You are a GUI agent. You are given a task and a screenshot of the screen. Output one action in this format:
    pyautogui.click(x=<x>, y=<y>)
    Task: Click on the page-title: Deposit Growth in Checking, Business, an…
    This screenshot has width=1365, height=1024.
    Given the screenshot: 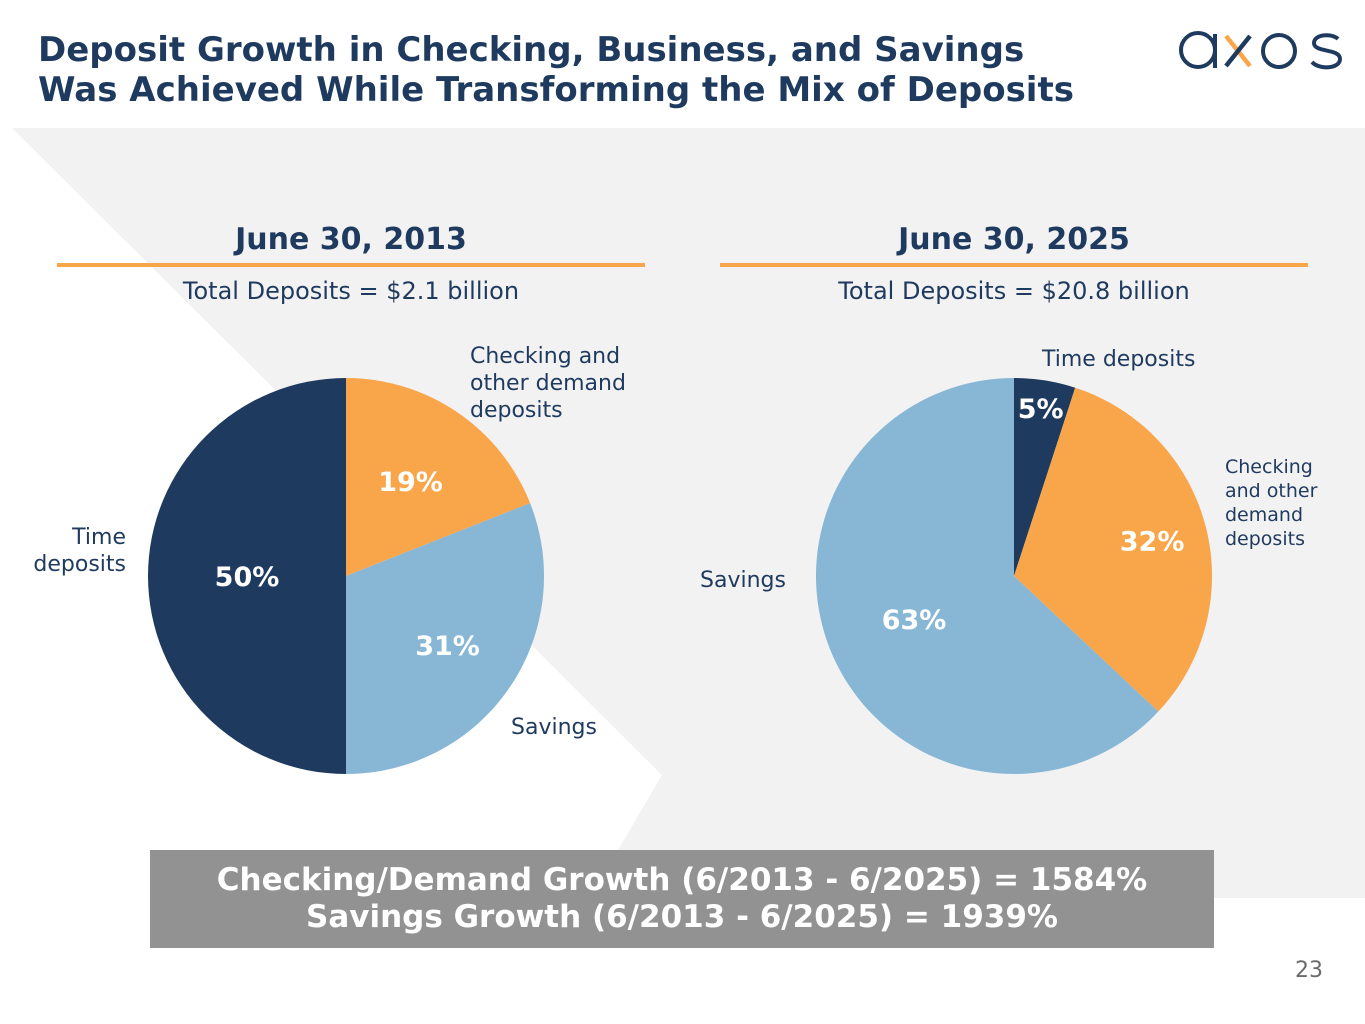 What is the action you would take?
    pyautogui.click(x=556, y=70)
    